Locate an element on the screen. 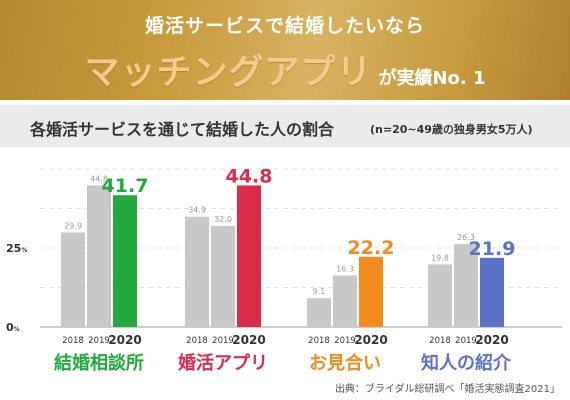  year-label-結婚相談所-2020: 2020 is located at coordinates (124, 340).